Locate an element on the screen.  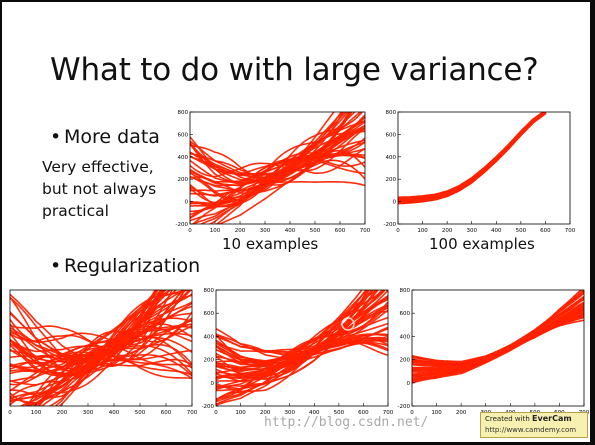
caption-10-examples: 10 examples is located at coordinates (270, 244).